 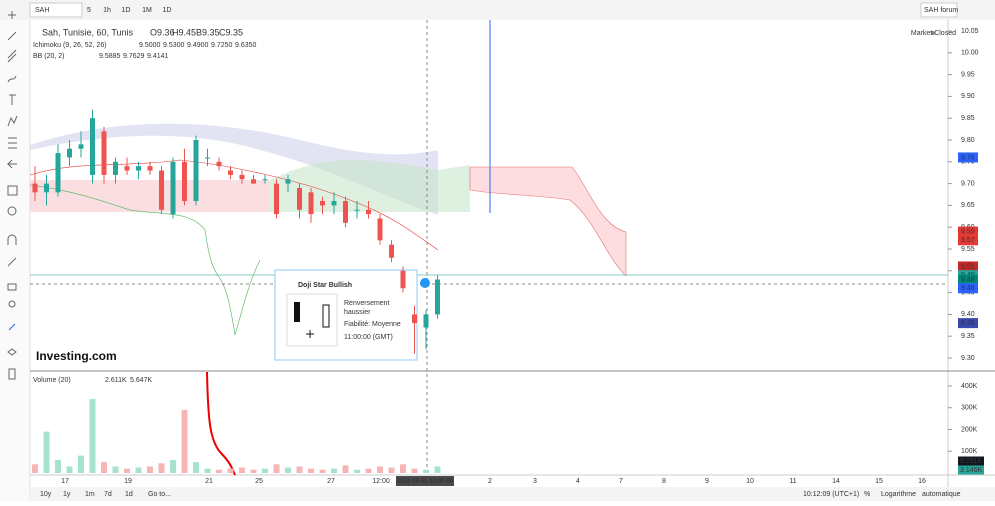 What do you see at coordinates (548, 221) in the screenshot?
I see `ichimoku-cloud-future` at bounding box center [548, 221].